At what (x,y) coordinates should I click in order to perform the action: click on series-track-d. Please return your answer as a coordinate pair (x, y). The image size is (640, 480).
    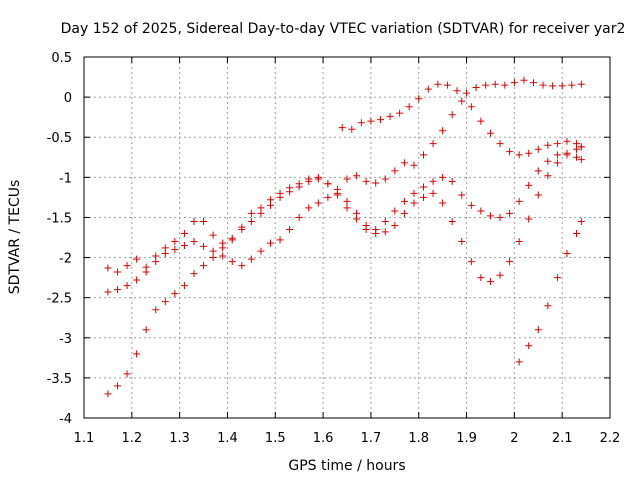
    Looking at the image, I should click on (461, 104).